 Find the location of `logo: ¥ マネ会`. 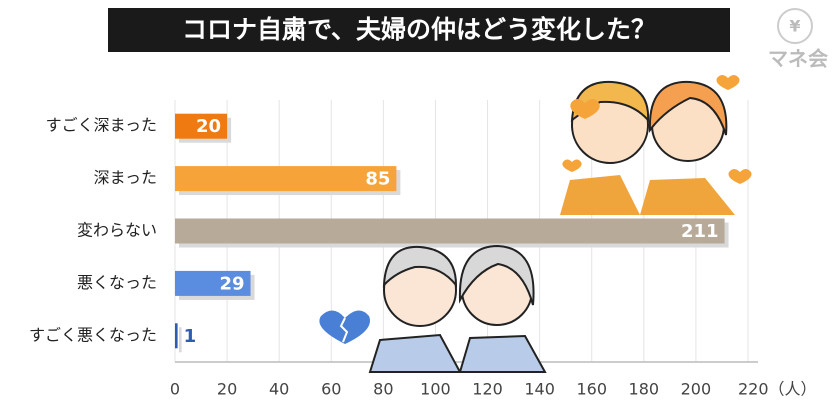

logo: ¥ マネ会 is located at coordinates (798, 39).